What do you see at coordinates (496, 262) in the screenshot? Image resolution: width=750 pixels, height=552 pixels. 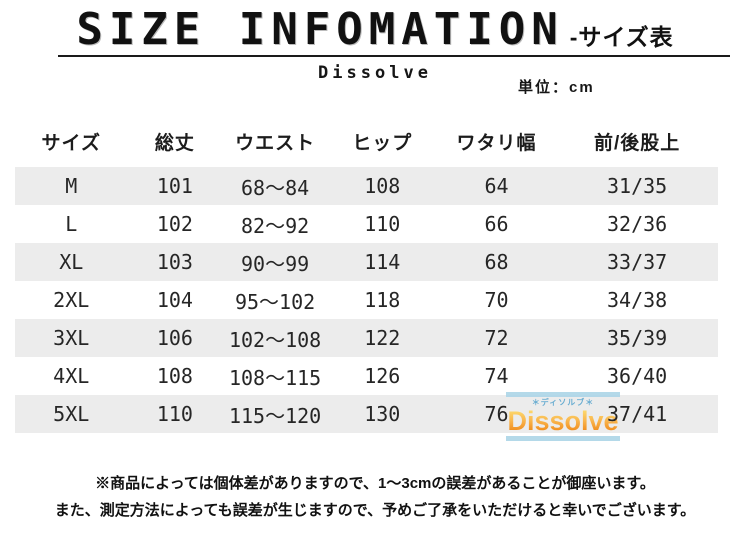 I see `table-cell: 68` at bounding box center [496, 262].